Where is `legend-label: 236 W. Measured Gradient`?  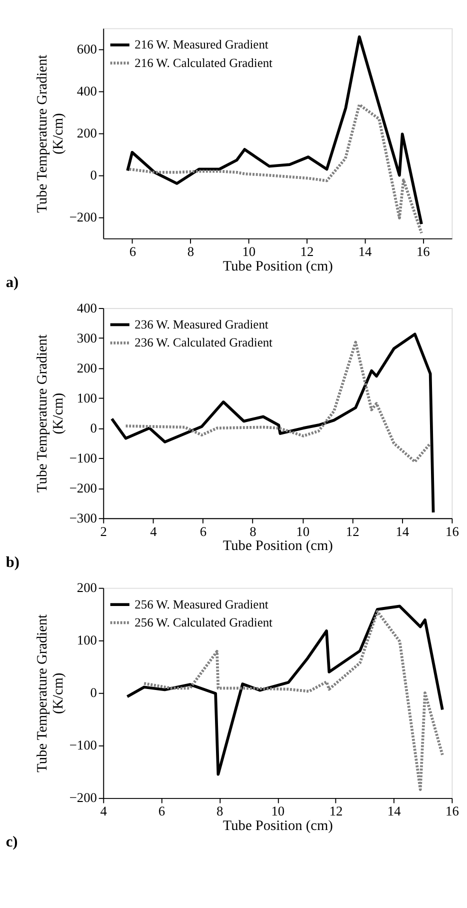
legend-label: 236 W. Measured Gradient is located at coordinates (201, 325).